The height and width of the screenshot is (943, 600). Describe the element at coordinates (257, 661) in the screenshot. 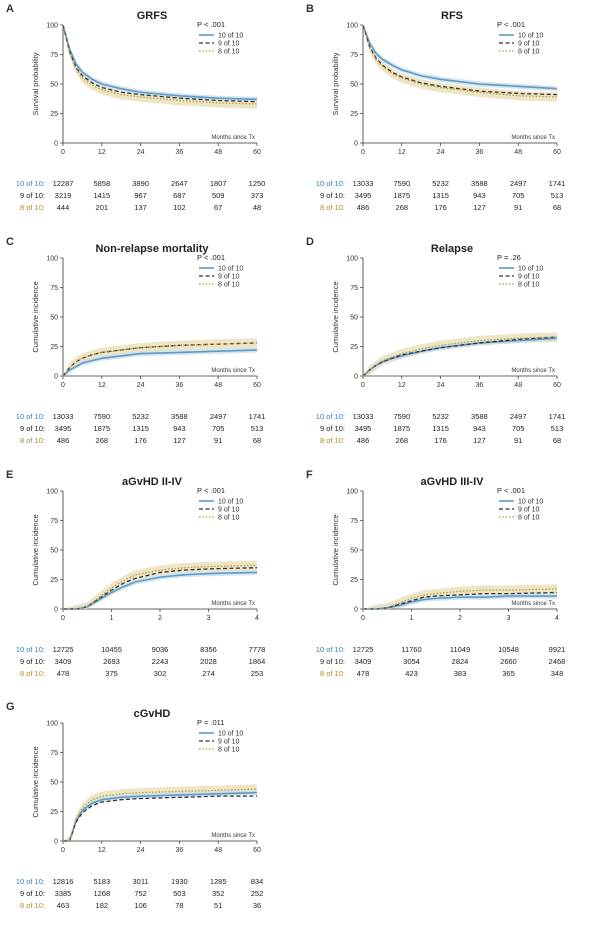

I see `risk-table-cell: 1864` at that location.